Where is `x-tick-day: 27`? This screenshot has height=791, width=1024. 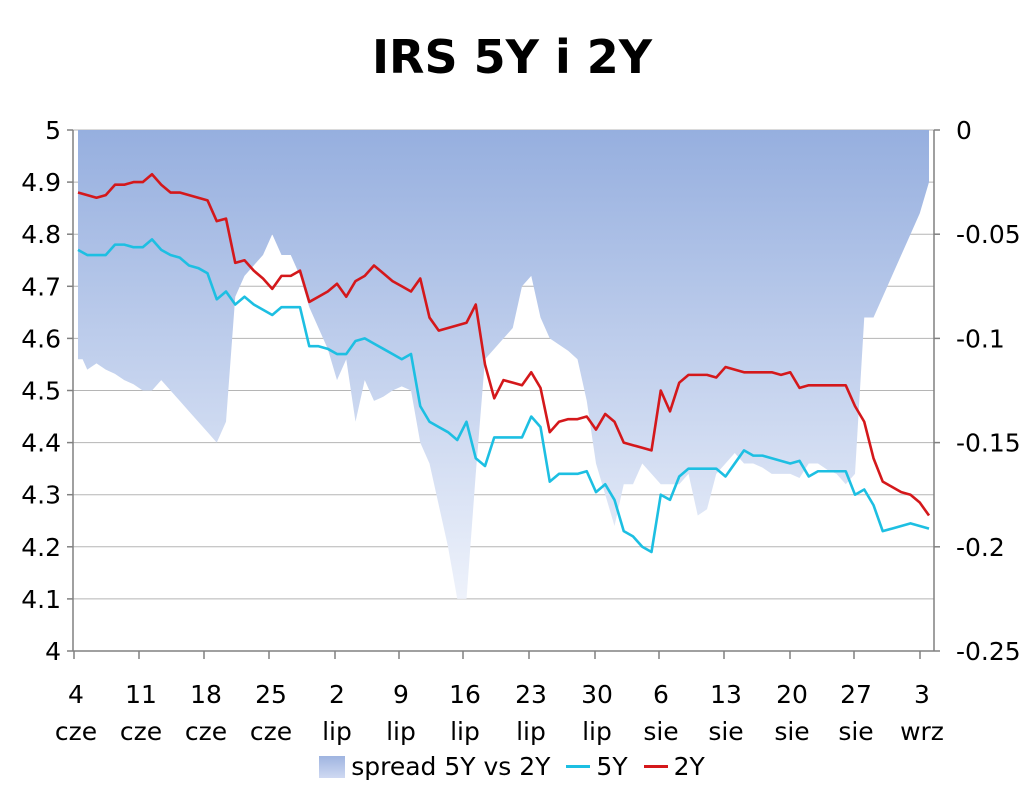 x-tick-day: 27 is located at coordinates (856, 694).